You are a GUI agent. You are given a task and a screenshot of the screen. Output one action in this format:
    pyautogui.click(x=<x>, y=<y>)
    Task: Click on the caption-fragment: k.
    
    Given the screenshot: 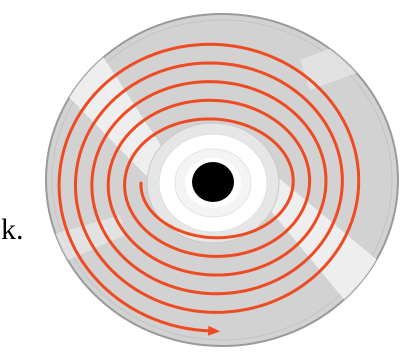 What is the action you would take?
    pyautogui.click(x=12, y=229)
    